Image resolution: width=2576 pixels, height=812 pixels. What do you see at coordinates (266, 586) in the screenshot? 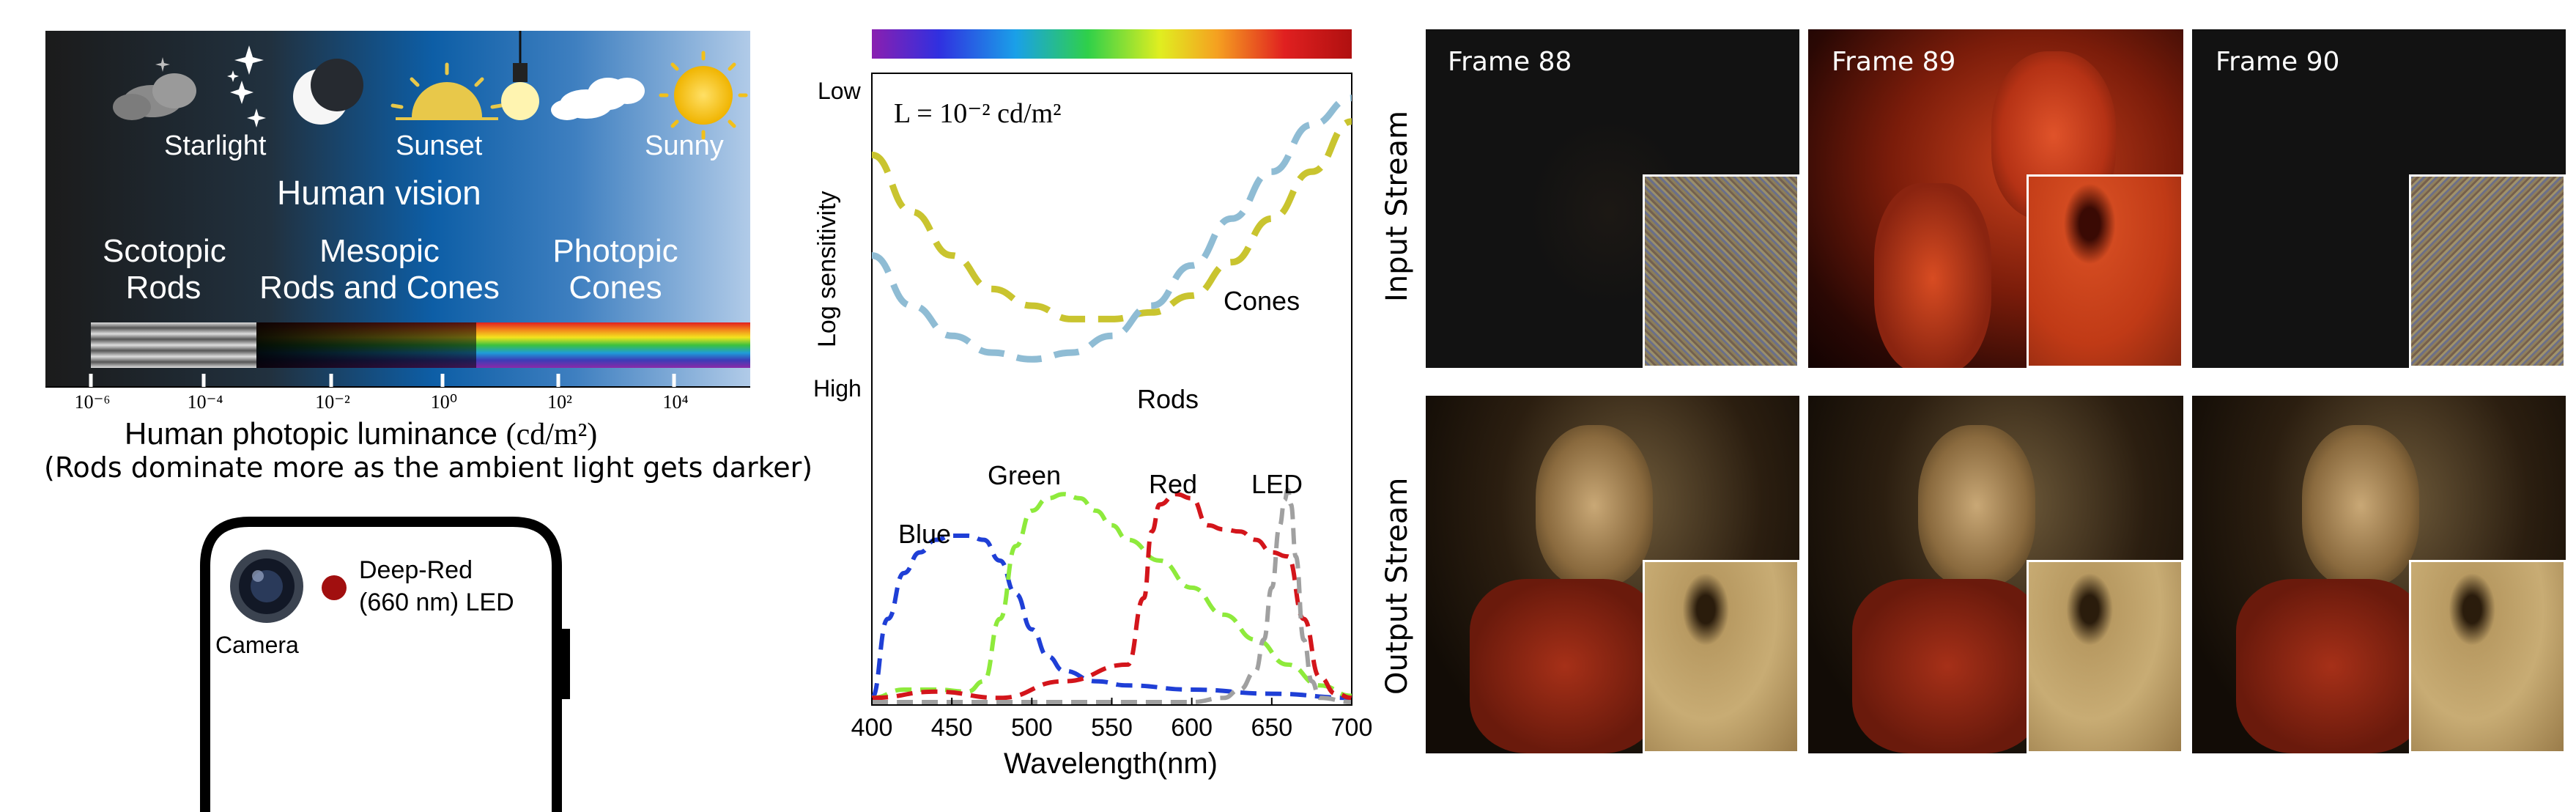
I see `camera-icon` at bounding box center [266, 586].